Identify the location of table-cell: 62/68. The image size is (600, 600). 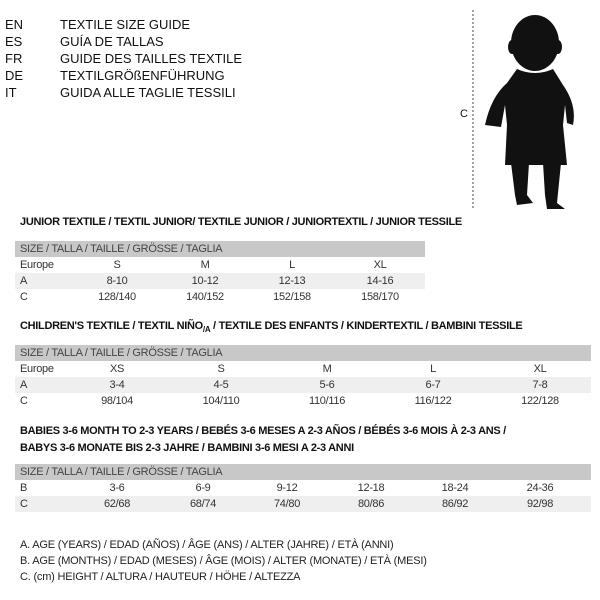
(117, 504).